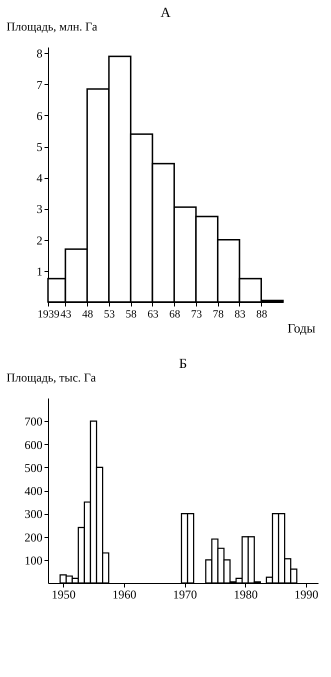 This screenshot has height=677, width=331. I want to click on x-tick-label: 1960, so click(124, 595).